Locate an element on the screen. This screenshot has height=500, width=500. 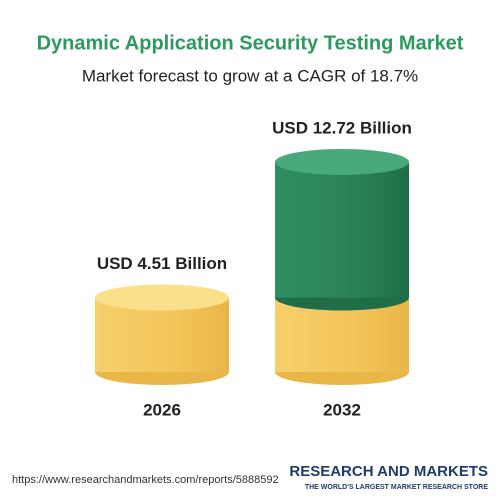
value-label: USD 4.51 Billion is located at coordinates (162, 263).